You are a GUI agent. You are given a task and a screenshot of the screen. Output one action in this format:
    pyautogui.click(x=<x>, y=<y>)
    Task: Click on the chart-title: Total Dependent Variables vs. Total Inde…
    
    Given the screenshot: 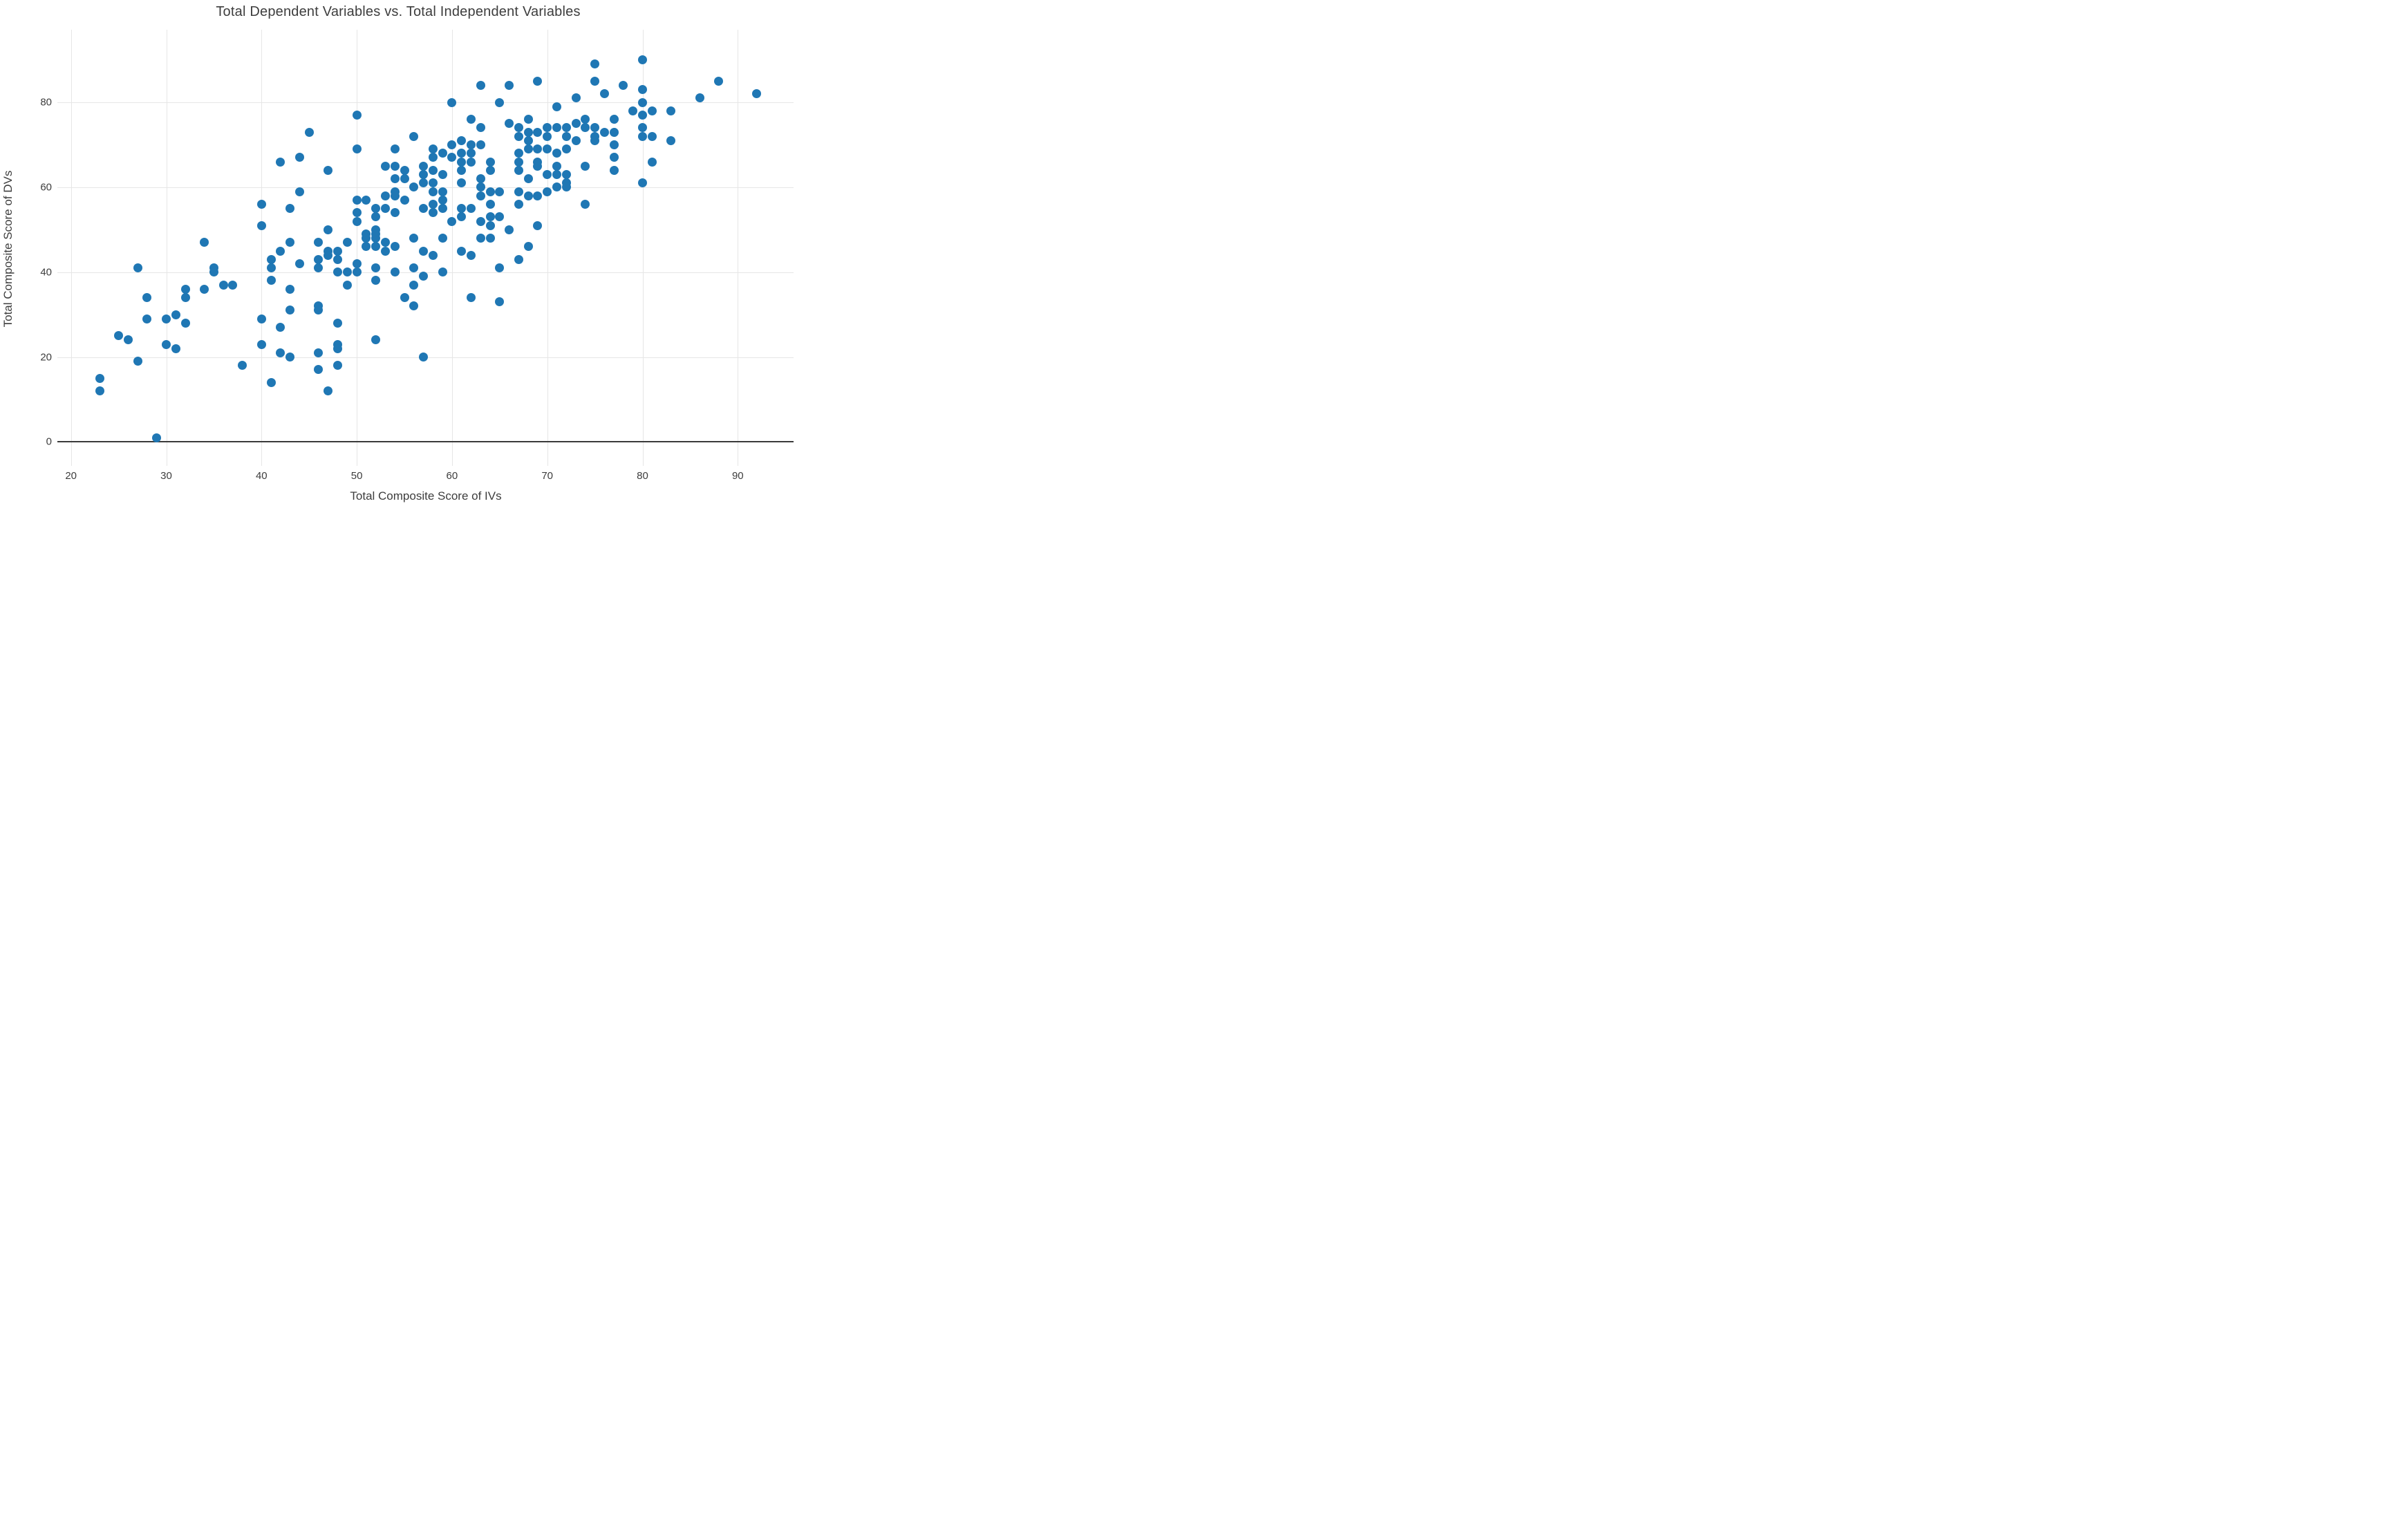 What is the action you would take?
    pyautogui.click(x=398, y=11)
    